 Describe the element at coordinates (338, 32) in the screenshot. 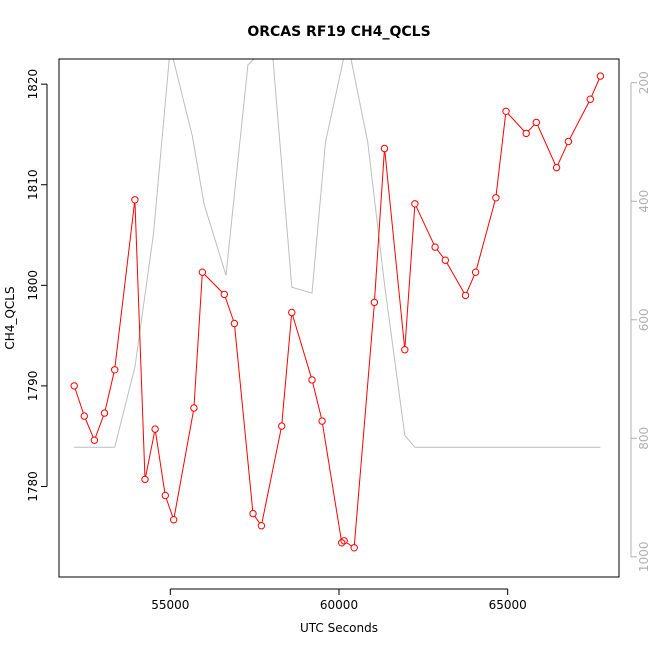

I see `chart-title: ORCAS RF19 CH4_QCLS` at that location.